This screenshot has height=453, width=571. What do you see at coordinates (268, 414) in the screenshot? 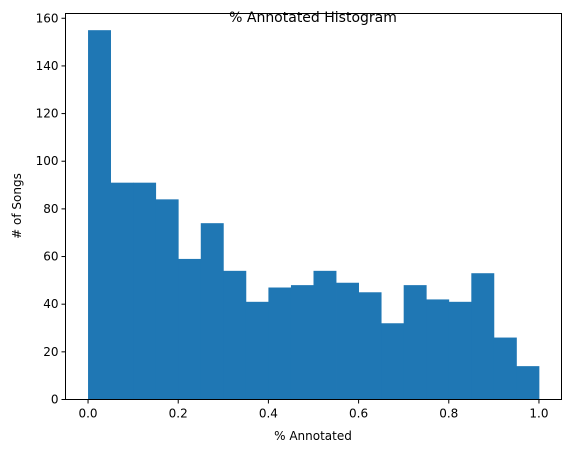
I see `x-tick-label-2: 0.4` at bounding box center [268, 414].